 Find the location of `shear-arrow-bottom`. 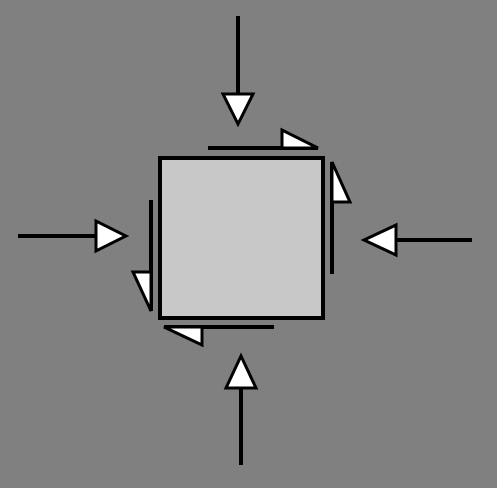

shear-arrow-bottom is located at coordinates (218, 336).